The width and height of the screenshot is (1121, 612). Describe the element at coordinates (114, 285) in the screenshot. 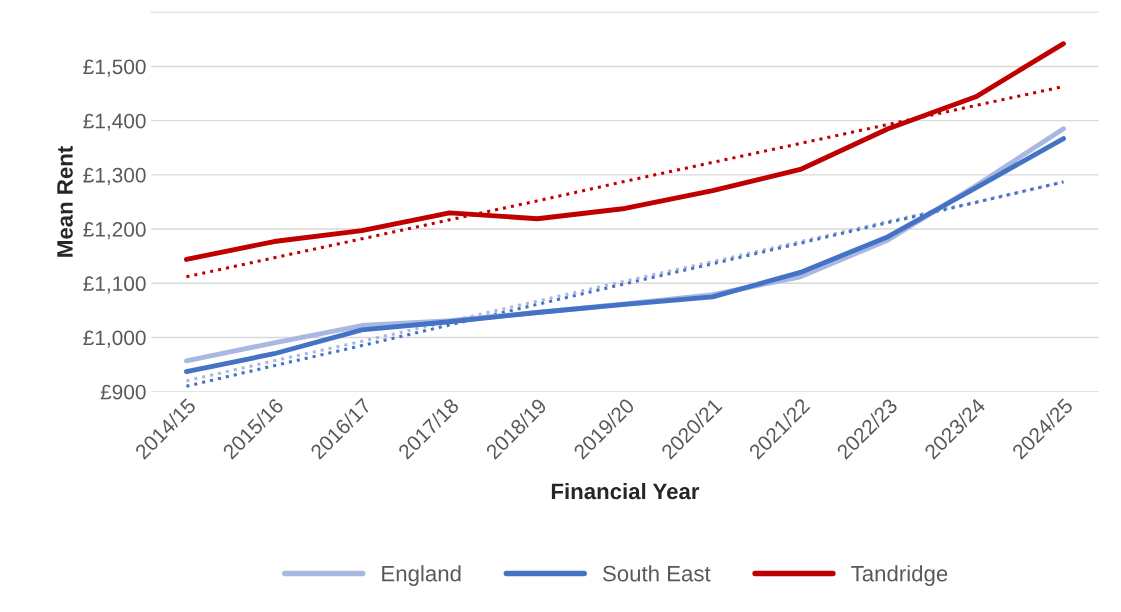

I see `y-tick-label: £1,100` at that location.